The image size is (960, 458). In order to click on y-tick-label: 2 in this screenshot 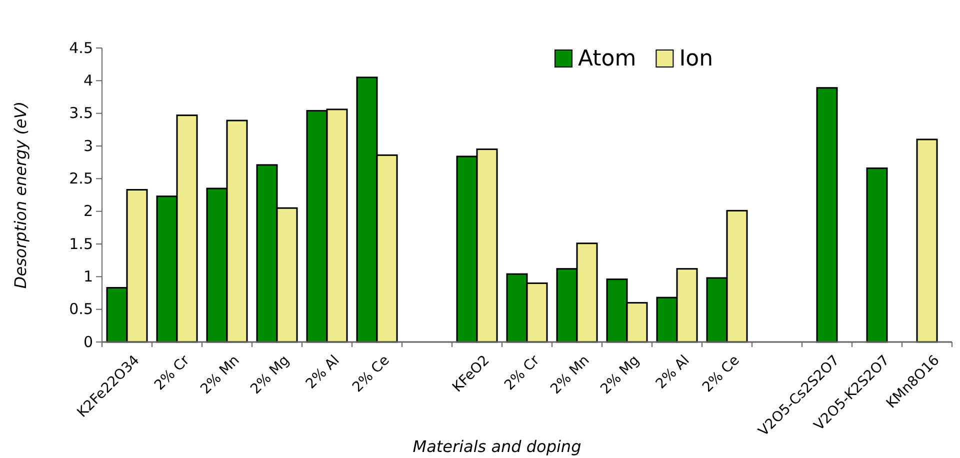, I will do `click(88, 211)`.